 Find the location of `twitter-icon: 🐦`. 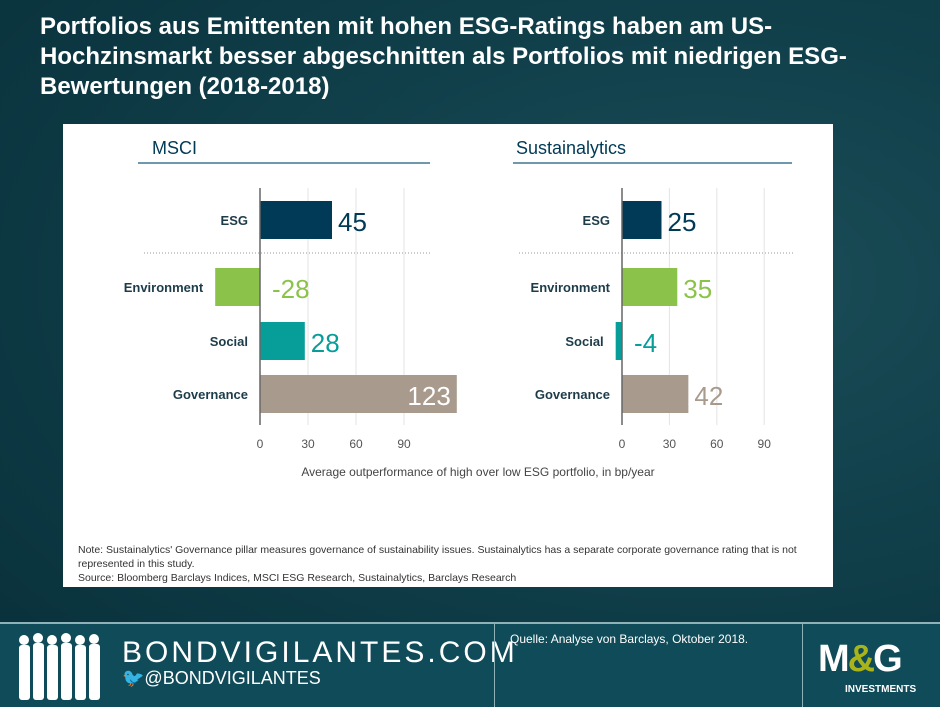

twitter-icon: 🐦 is located at coordinates (133, 678).